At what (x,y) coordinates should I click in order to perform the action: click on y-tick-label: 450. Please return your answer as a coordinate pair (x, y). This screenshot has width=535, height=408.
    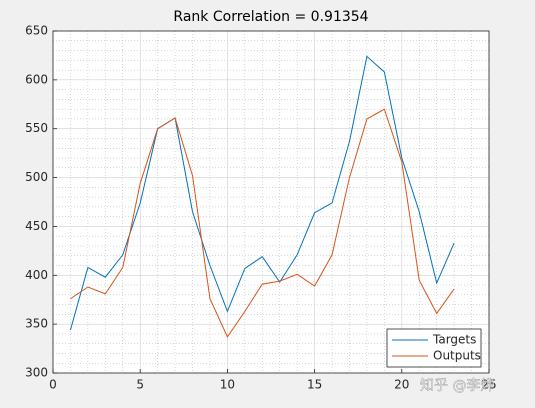
    Looking at the image, I should click on (36, 226).